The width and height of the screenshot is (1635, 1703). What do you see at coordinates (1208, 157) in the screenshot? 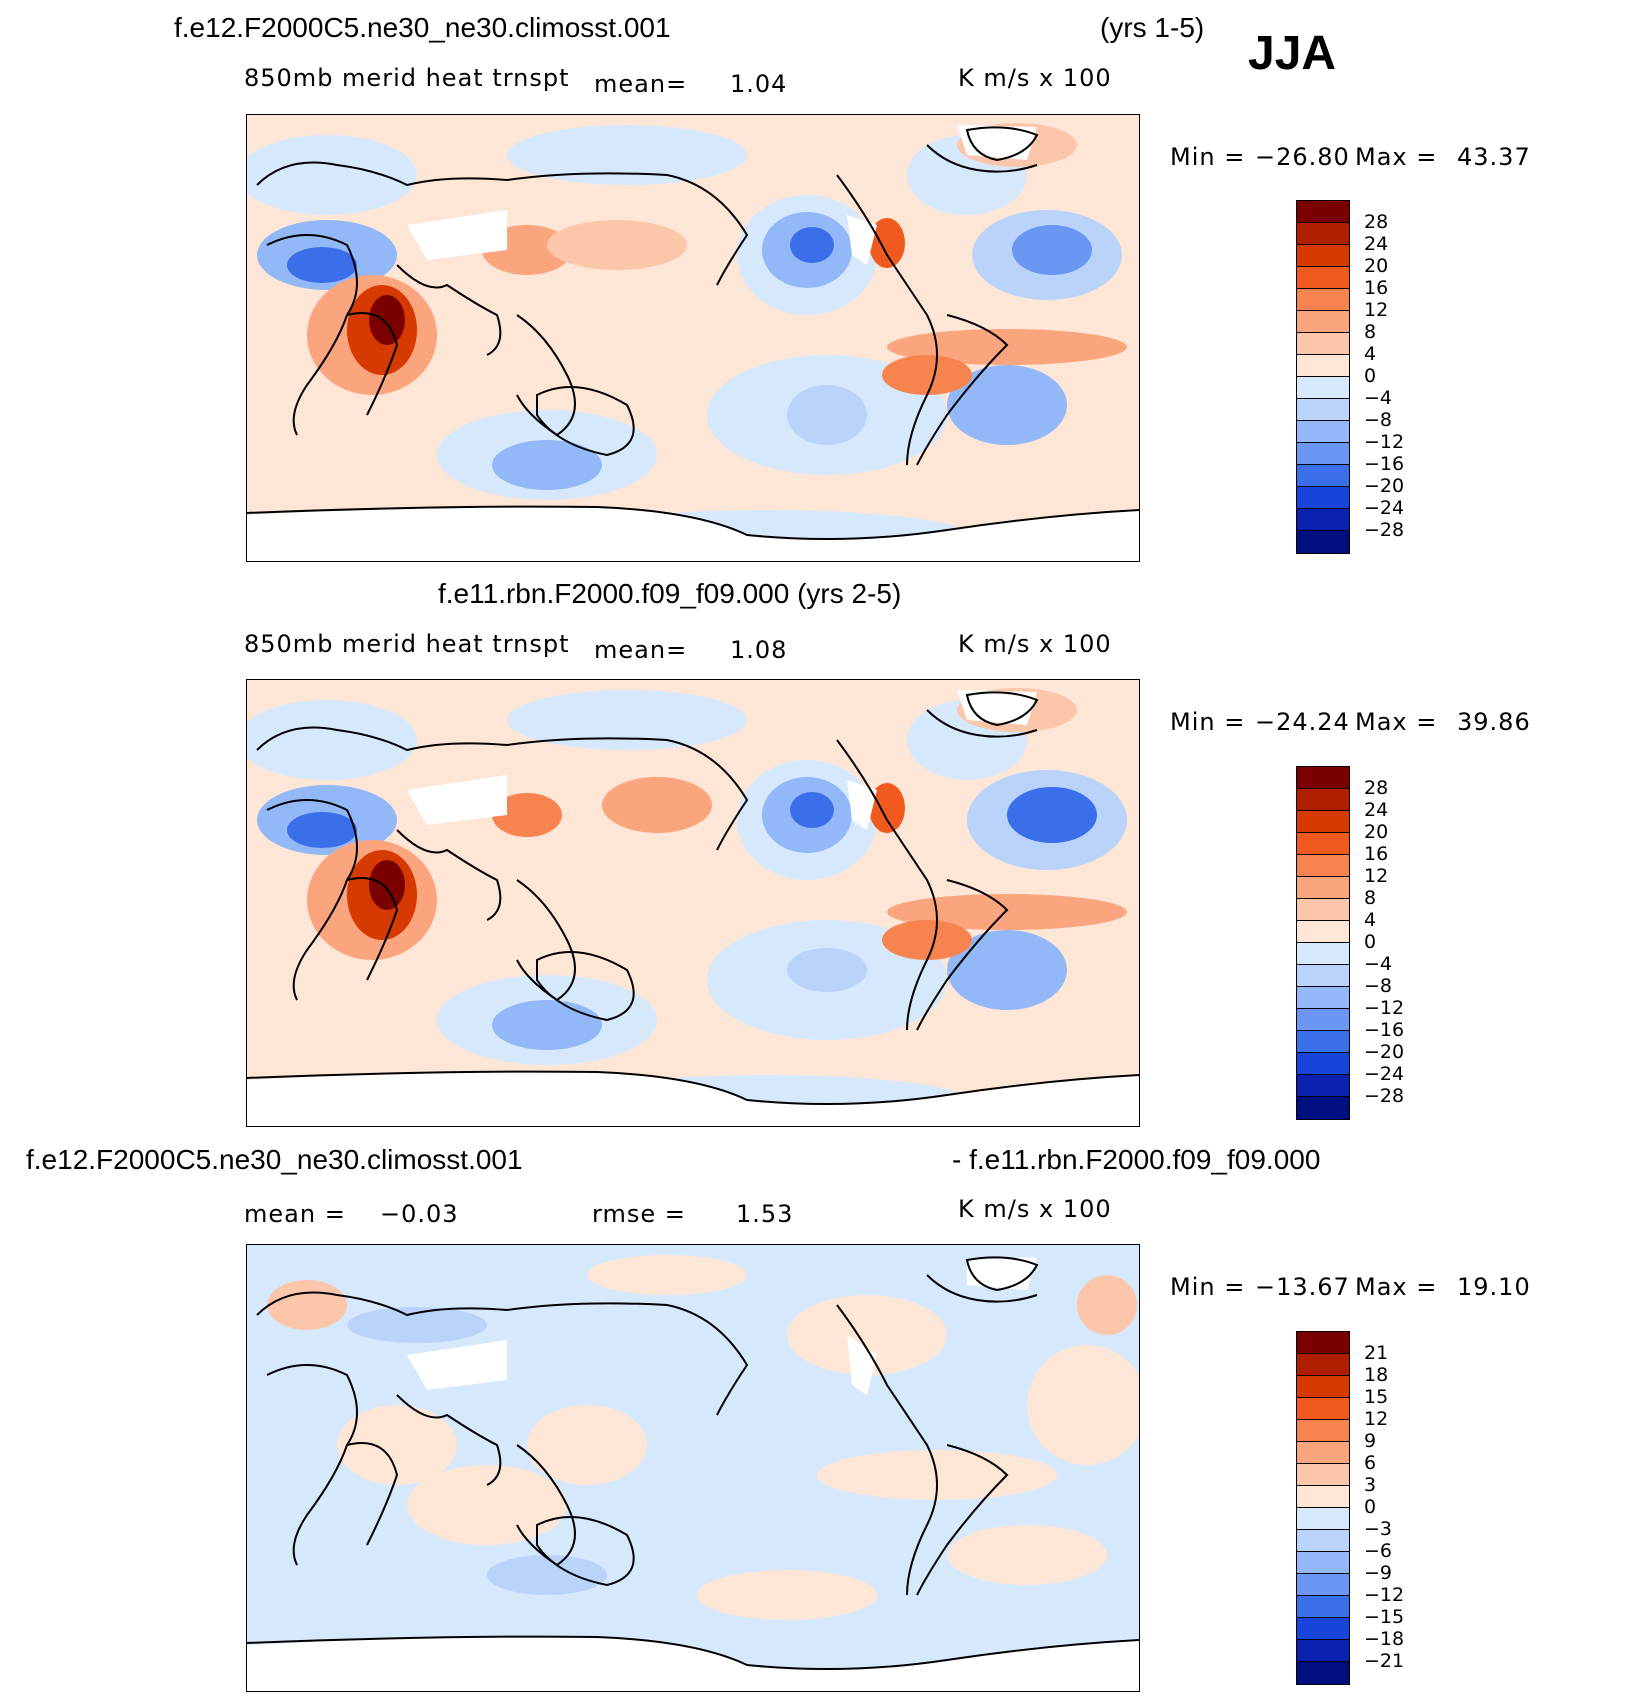
I see `panel1-min-label: Min =` at bounding box center [1208, 157].